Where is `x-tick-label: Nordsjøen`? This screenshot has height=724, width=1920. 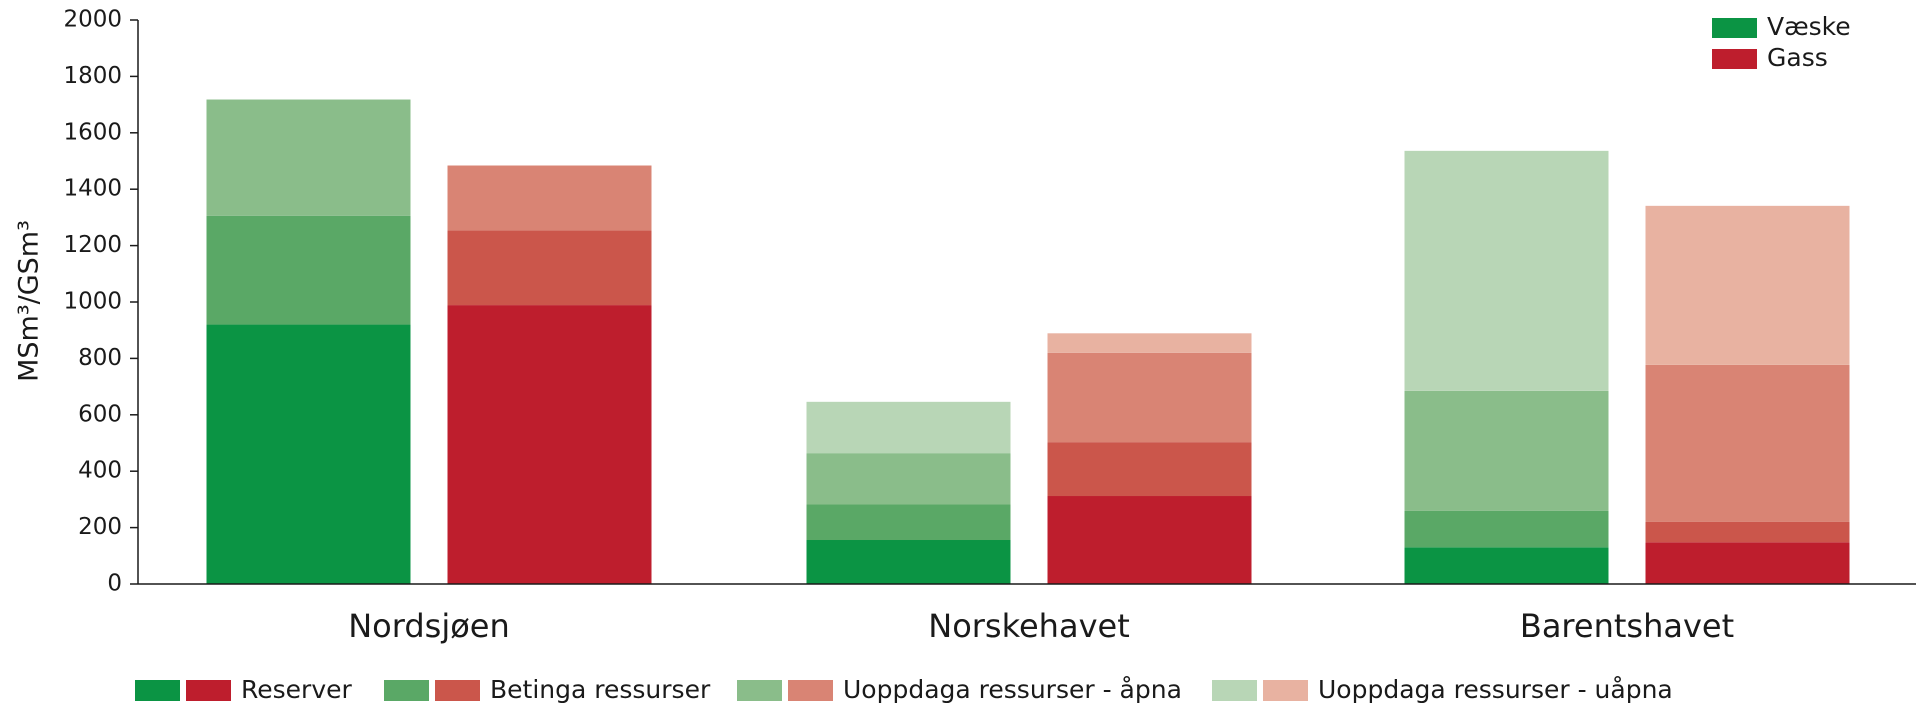
x-tick-label: Nordsjøen is located at coordinates (429, 626).